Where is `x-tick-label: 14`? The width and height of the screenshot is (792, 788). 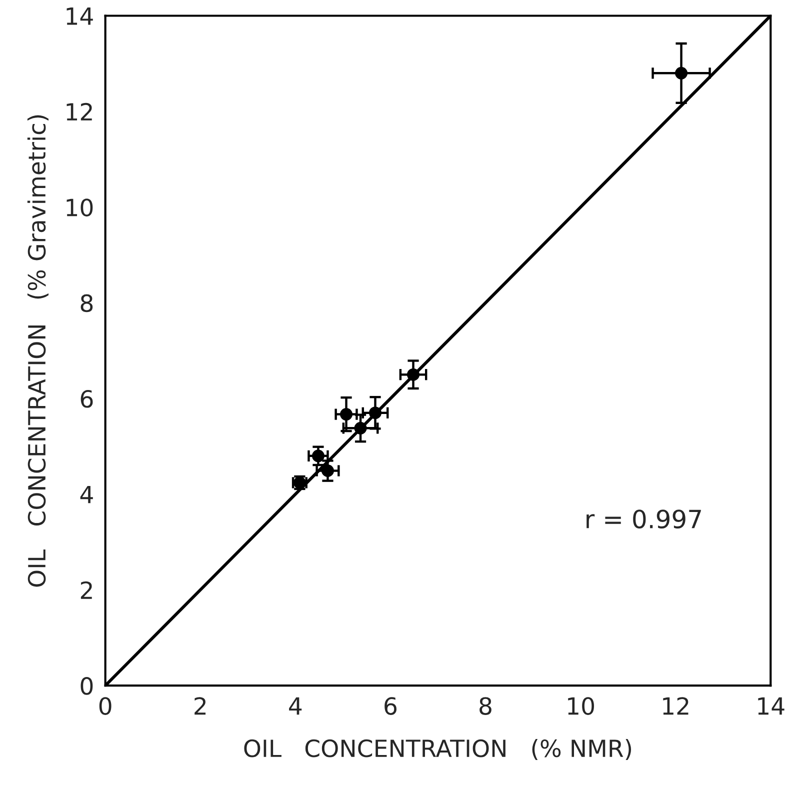 x-tick-label: 14 is located at coordinates (771, 706).